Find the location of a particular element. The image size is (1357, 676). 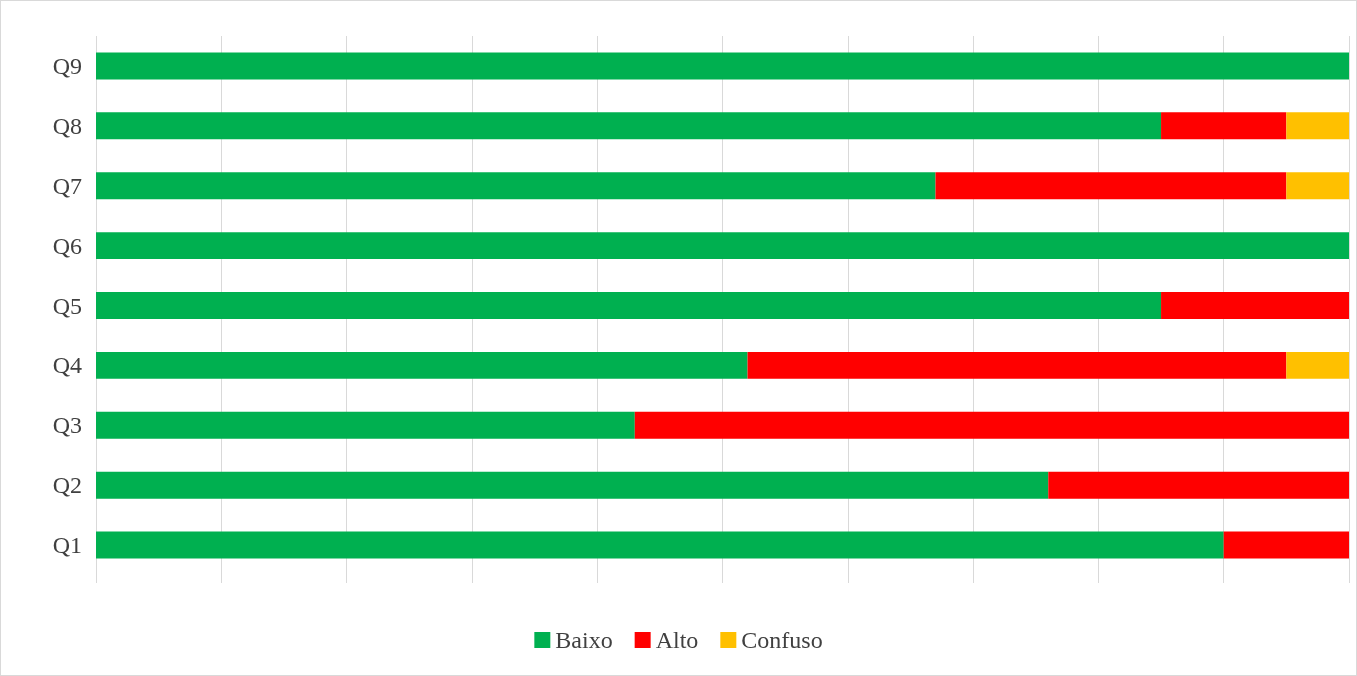

y-tick-label: Q4 is located at coordinates (67, 365).